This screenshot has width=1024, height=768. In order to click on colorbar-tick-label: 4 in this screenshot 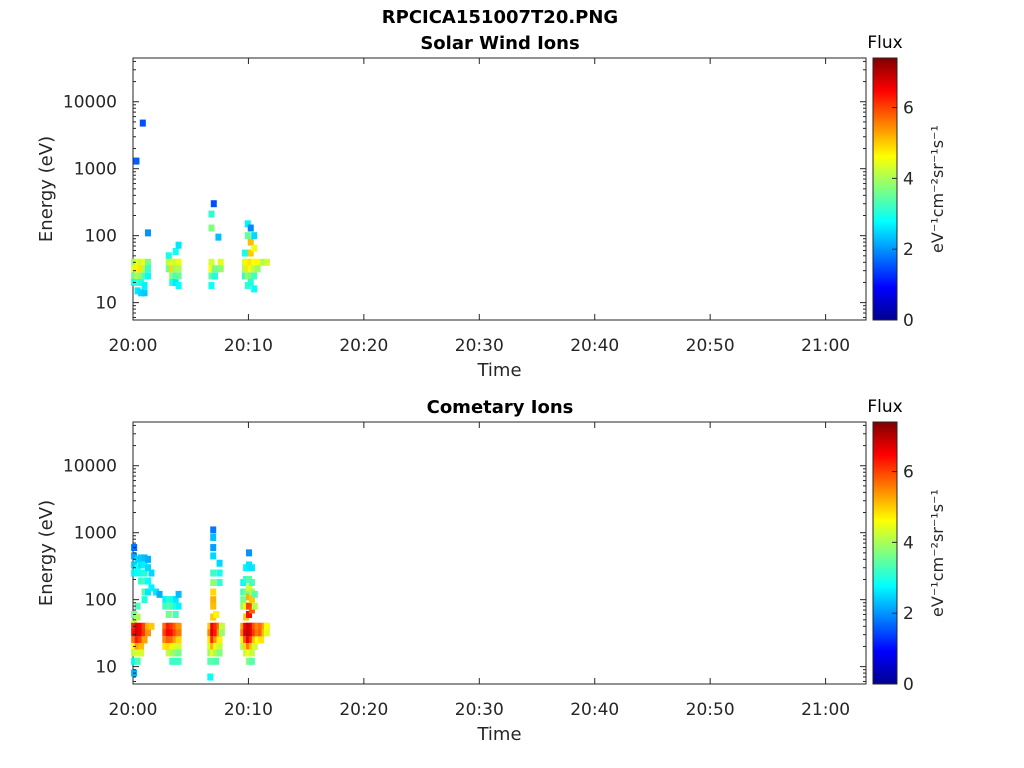, I will do `click(908, 543)`.